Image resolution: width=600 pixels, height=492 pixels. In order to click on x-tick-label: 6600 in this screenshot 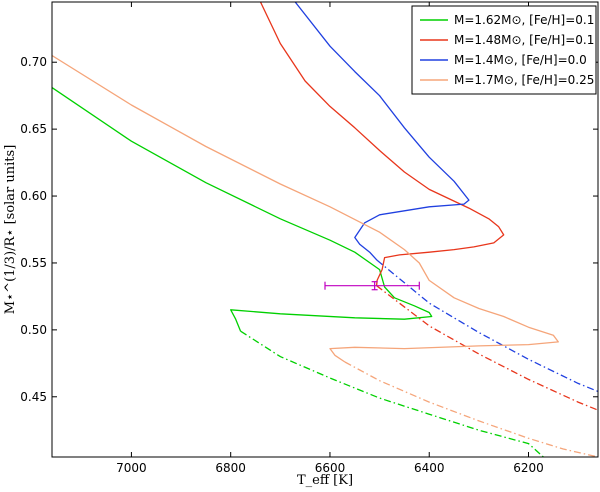, I will do `click(330, 468)`.